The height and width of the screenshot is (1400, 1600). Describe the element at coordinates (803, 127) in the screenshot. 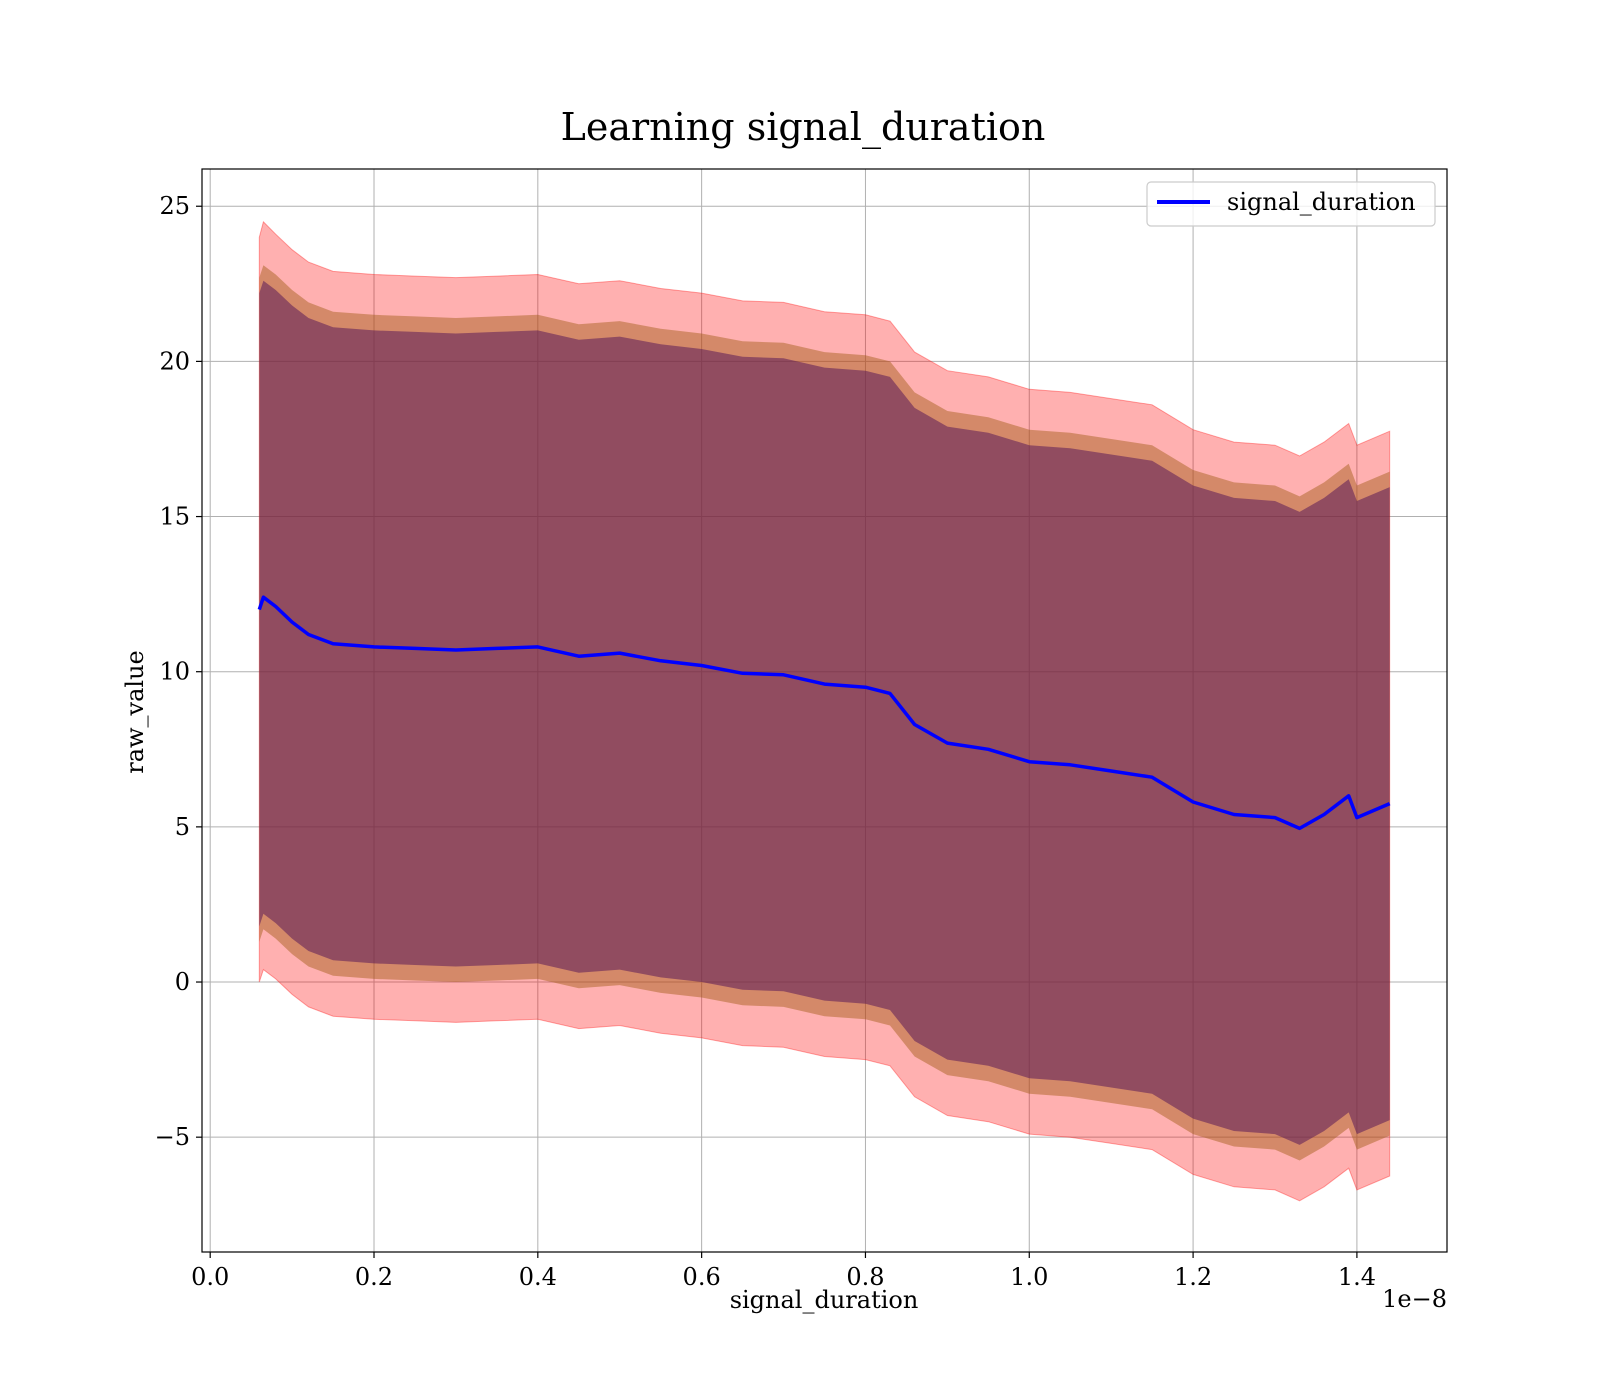

I see `chart-title: Learning signal_duration` at that location.